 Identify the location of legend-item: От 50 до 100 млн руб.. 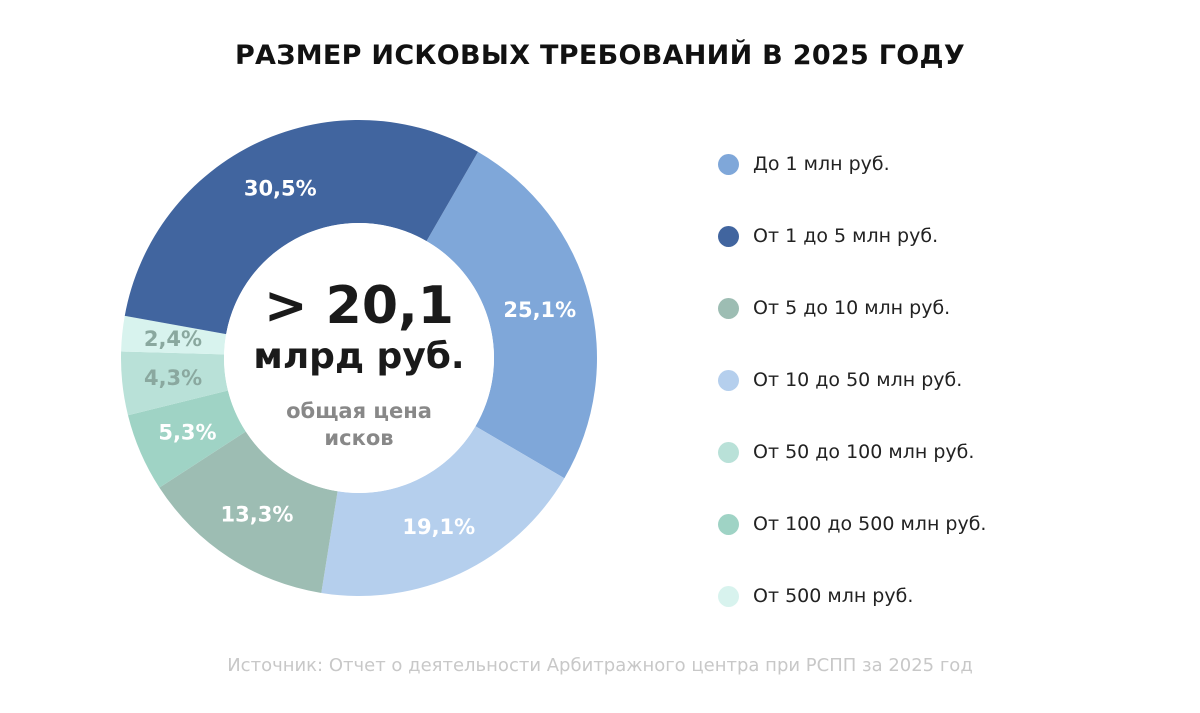
(852, 452).